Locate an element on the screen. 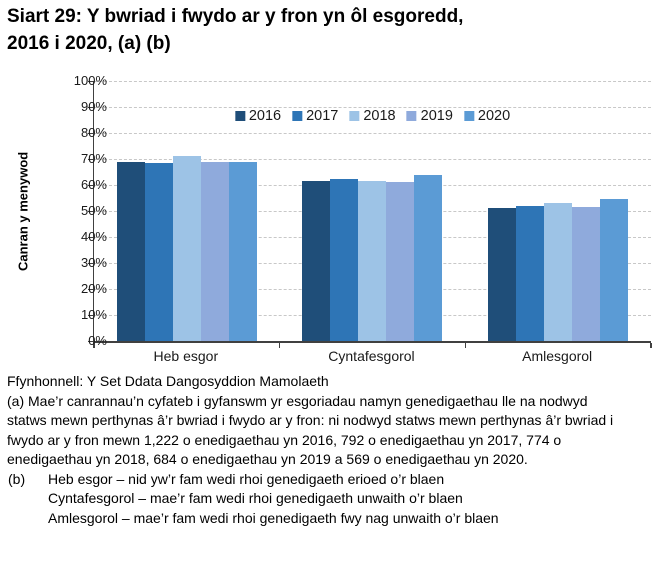  y-tick-label: 60% is located at coordinates (93, 184).